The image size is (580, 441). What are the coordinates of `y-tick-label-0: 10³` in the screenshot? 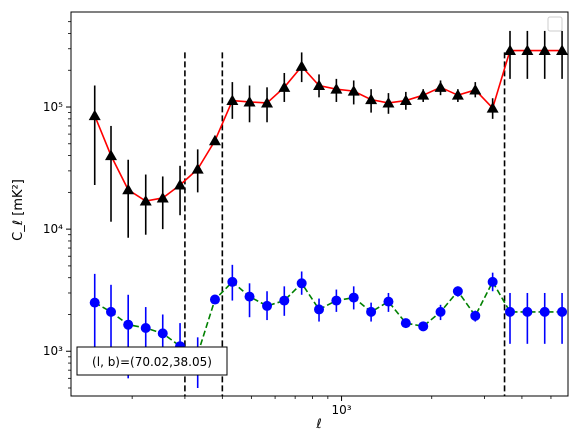 It's located at (53, 351).